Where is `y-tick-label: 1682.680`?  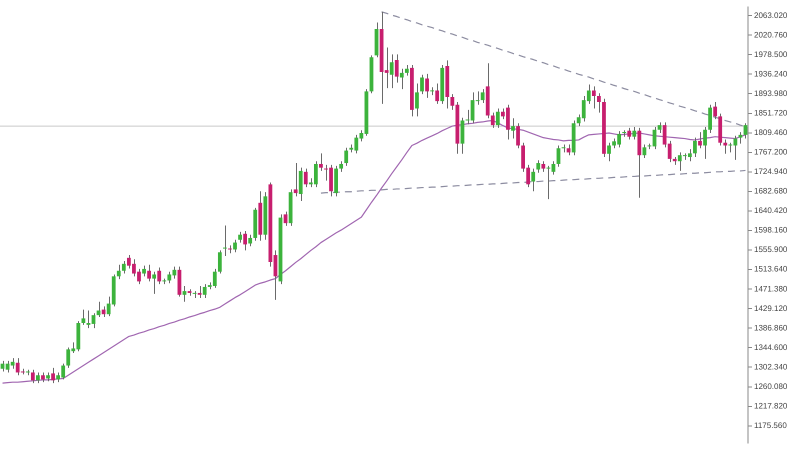
y-tick-label: 1682.680 is located at coordinates (771, 191).